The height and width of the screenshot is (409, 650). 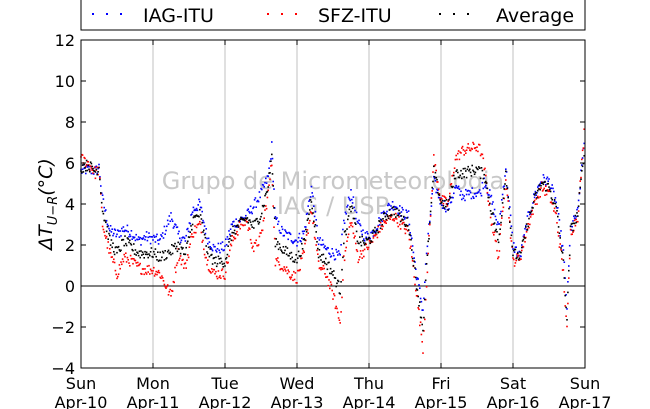 What do you see at coordinates (46, 238) in the screenshot?
I see `ylabel-main: ΔT` at bounding box center [46, 238].